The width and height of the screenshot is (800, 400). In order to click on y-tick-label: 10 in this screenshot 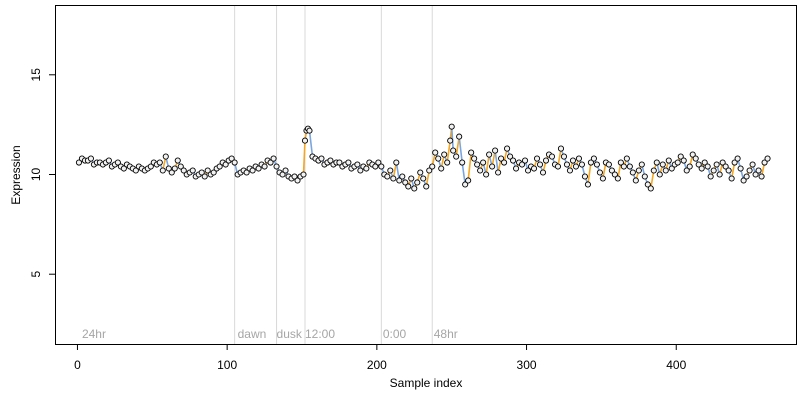, I will do `click(36, 175)`.